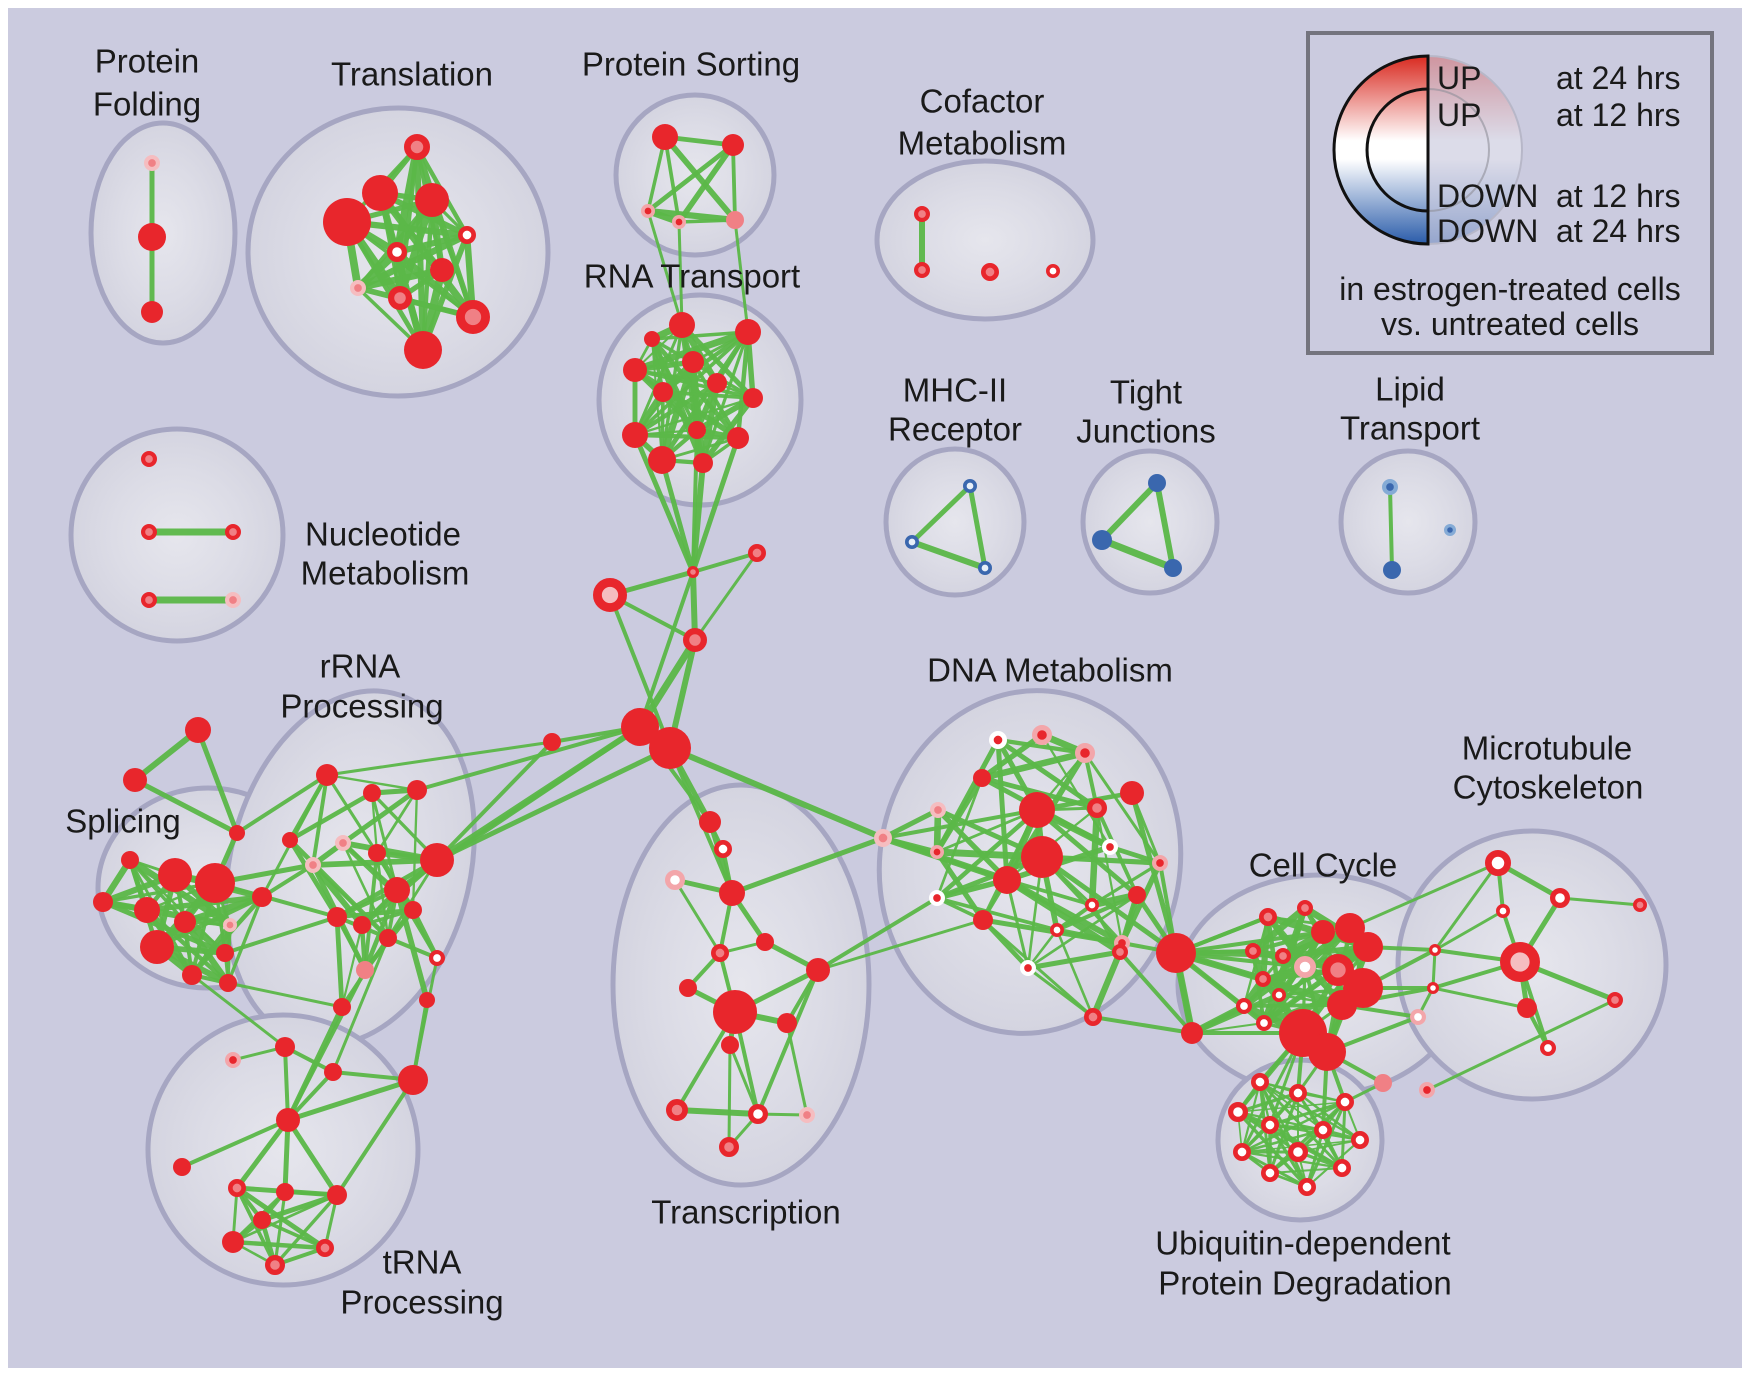 The height and width of the screenshot is (1381, 1750). Describe the element at coordinates (360, 666) in the screenshot. I see `cluster-label: rRNA` at that location.